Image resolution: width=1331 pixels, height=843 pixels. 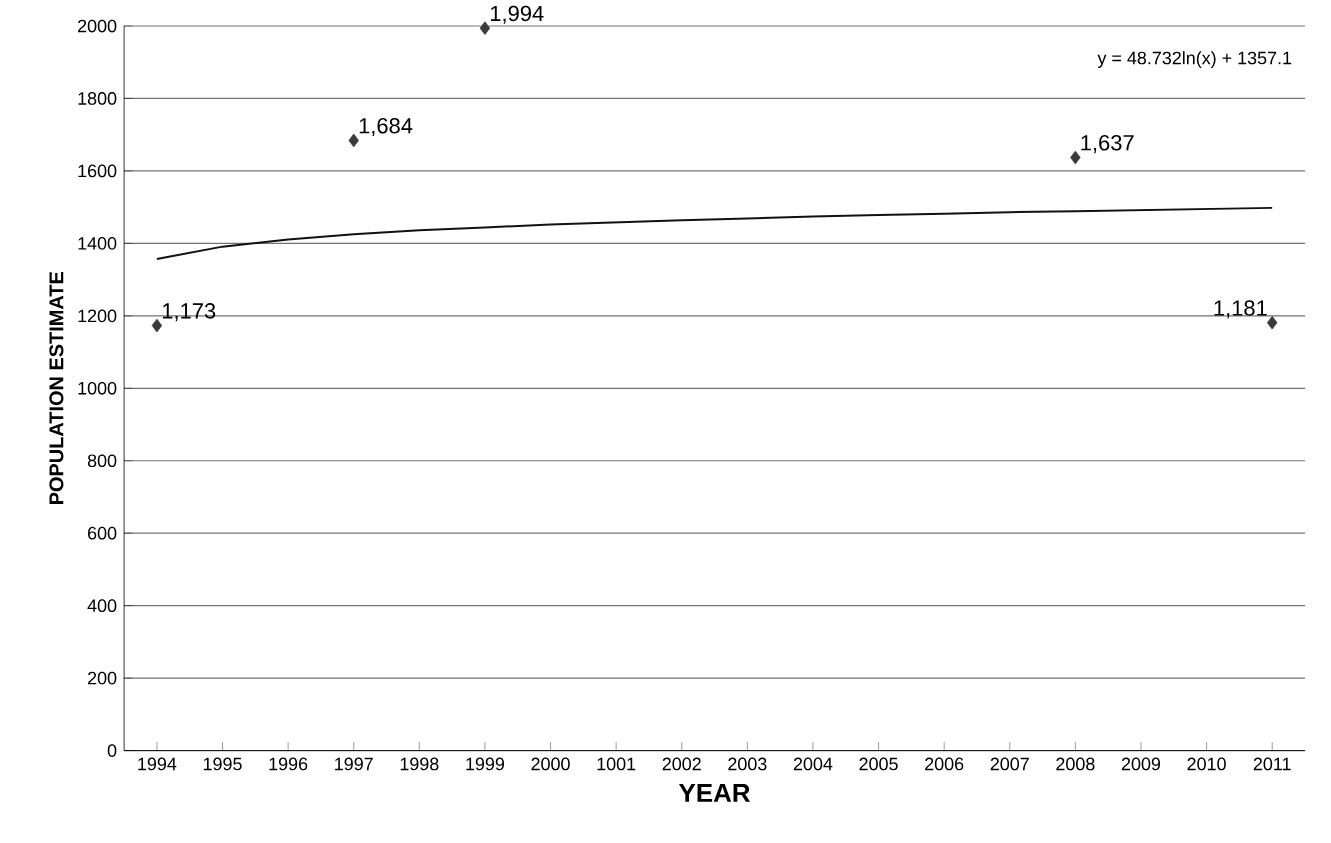 I want to click on x-tick-label: 2003, so click(x=747, y=764).